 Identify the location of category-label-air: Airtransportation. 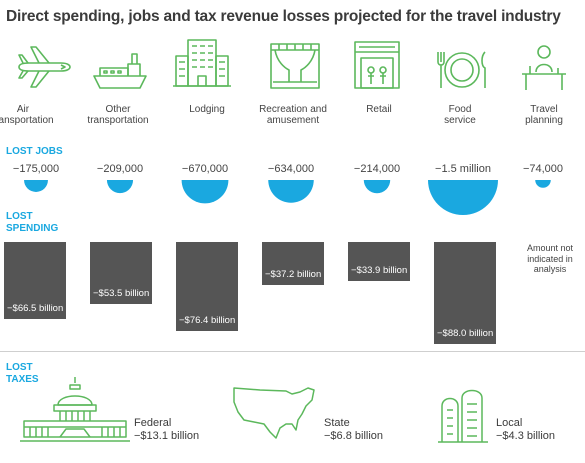
(27, 115).